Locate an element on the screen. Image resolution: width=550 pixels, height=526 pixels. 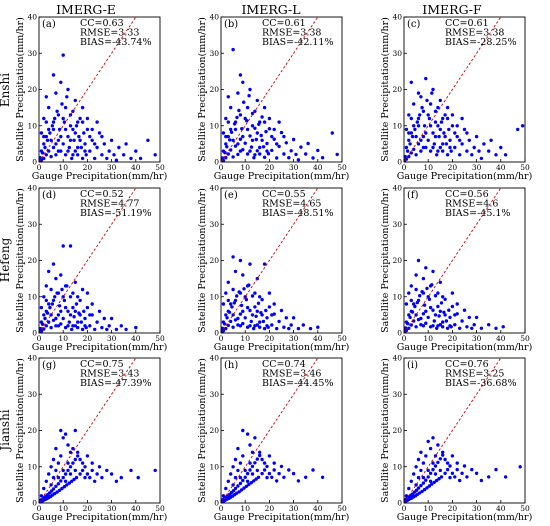
y-axis-label: Satellite Precipitation(mm/hr) is located at coordinates (385, 430).